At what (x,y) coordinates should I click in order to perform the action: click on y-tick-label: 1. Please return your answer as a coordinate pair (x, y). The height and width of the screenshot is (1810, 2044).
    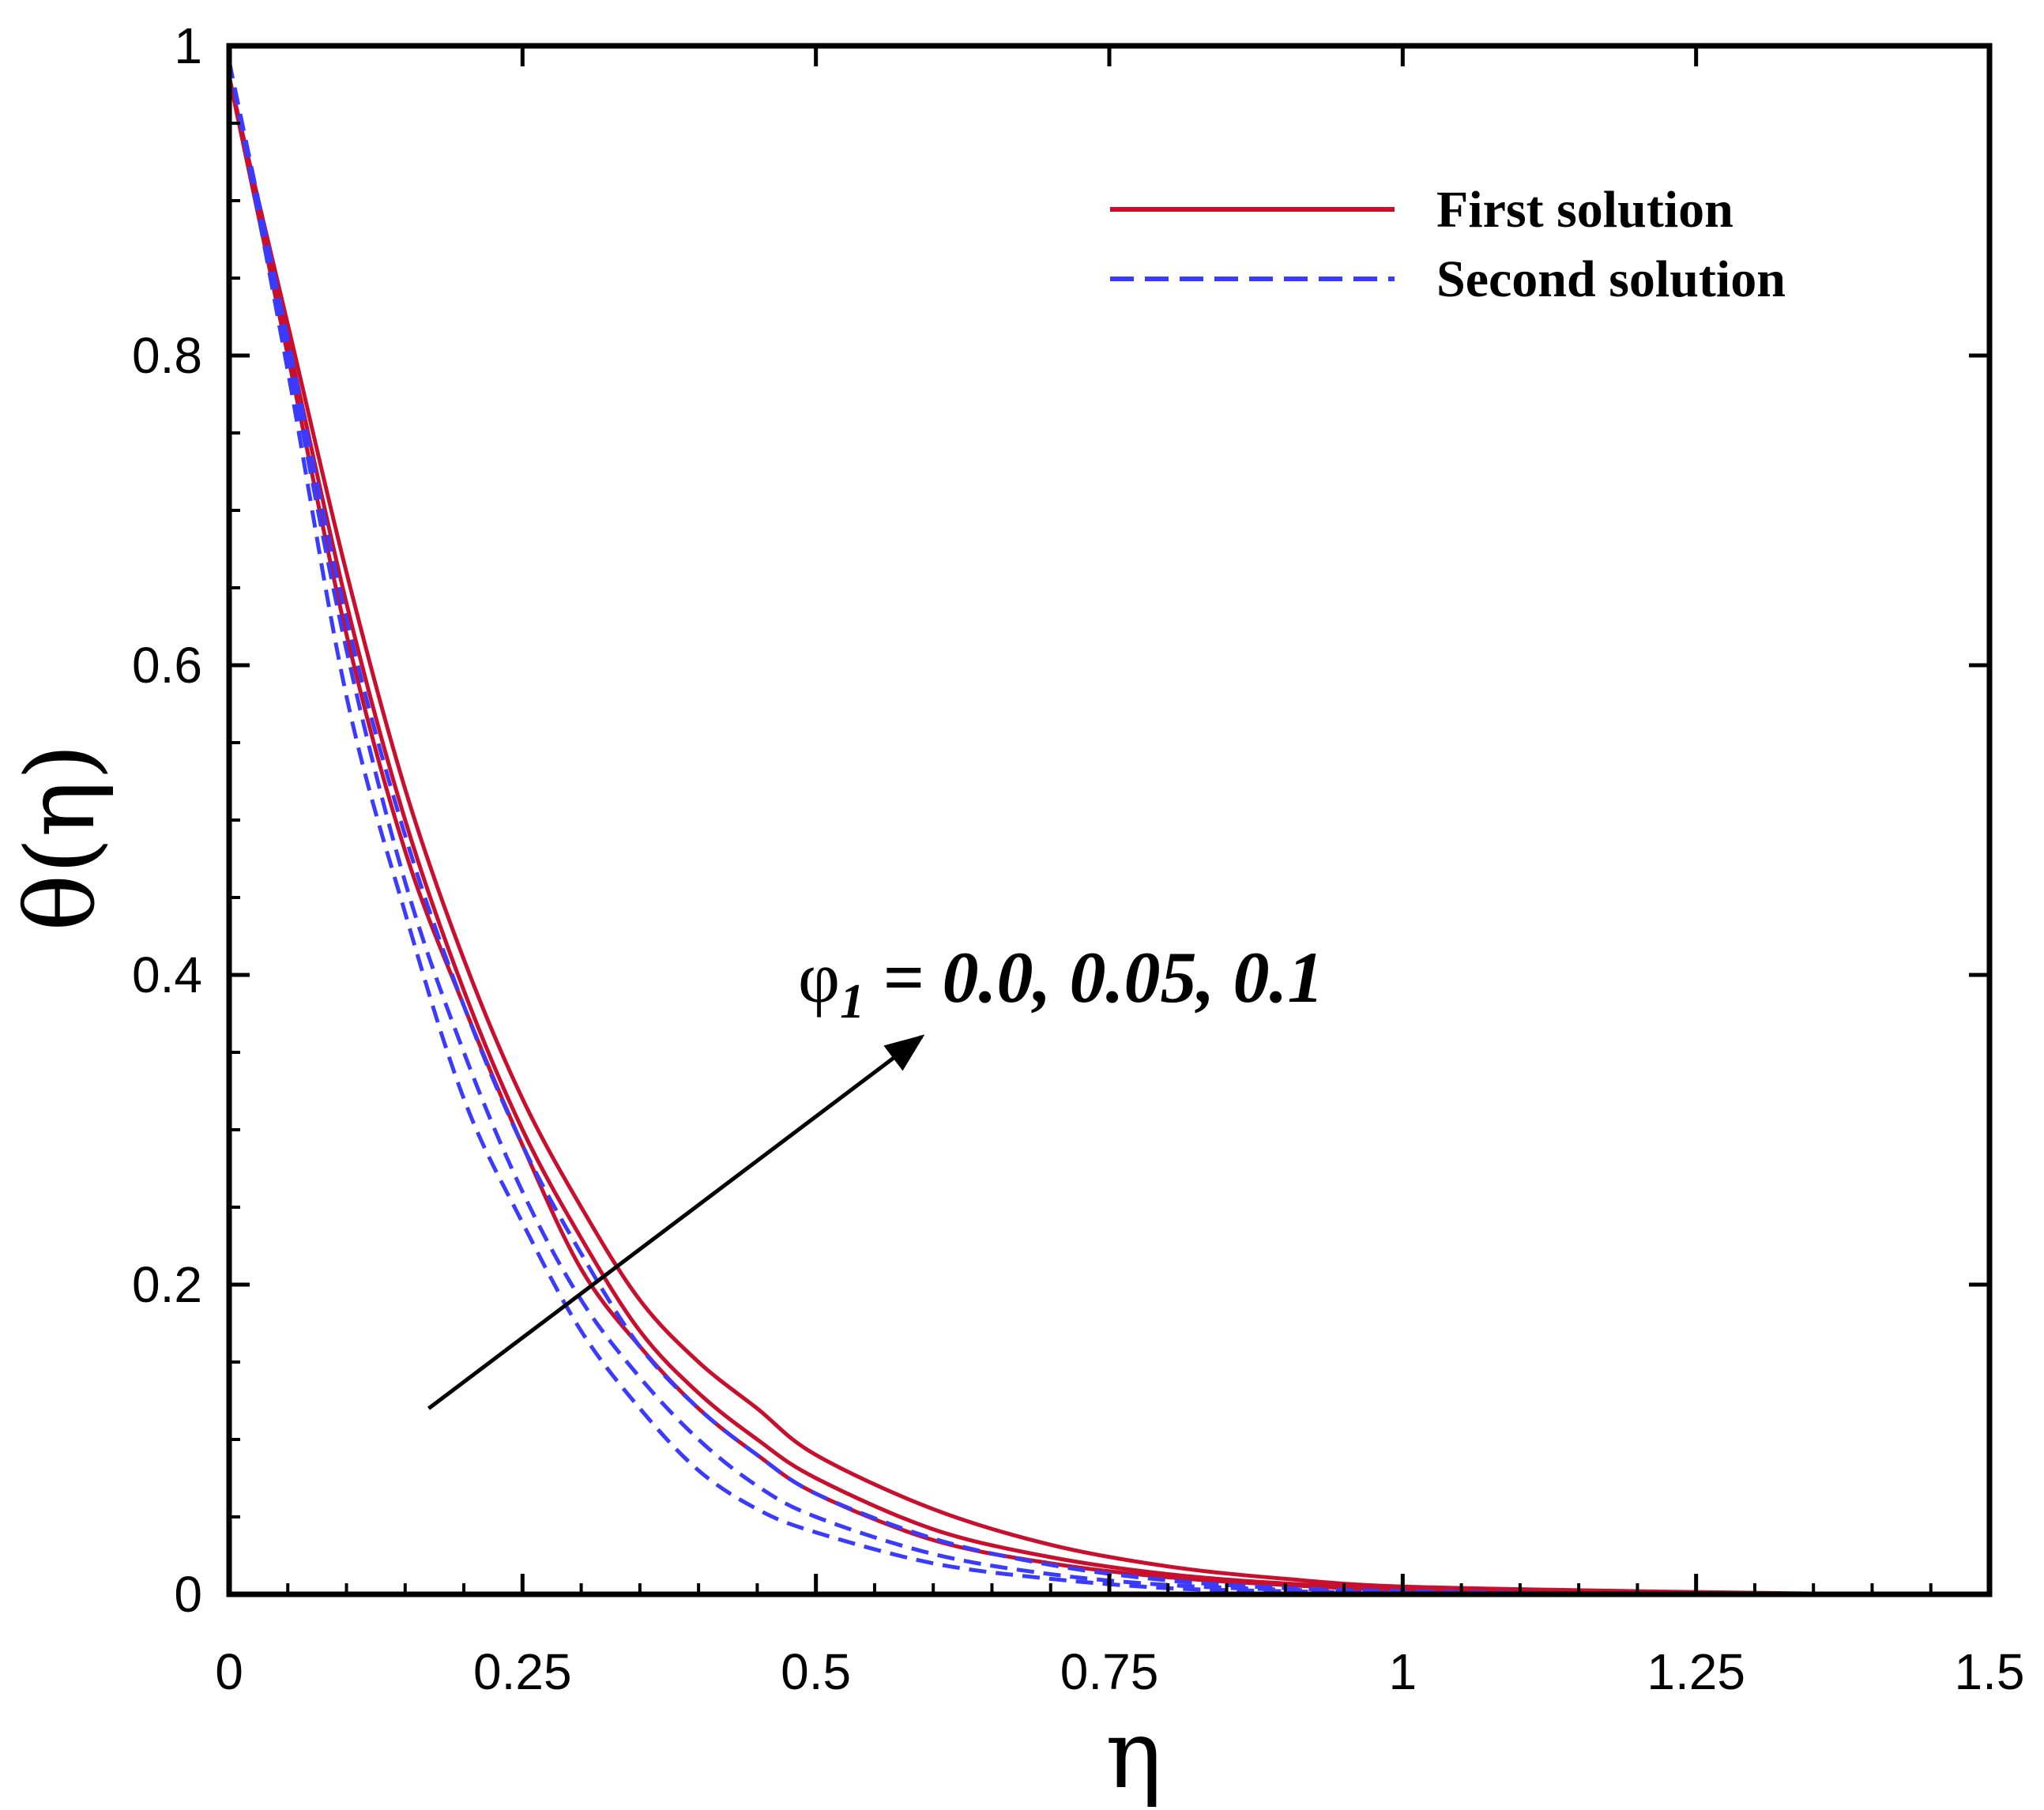
    Looking at the image, I should click on (188, 46).